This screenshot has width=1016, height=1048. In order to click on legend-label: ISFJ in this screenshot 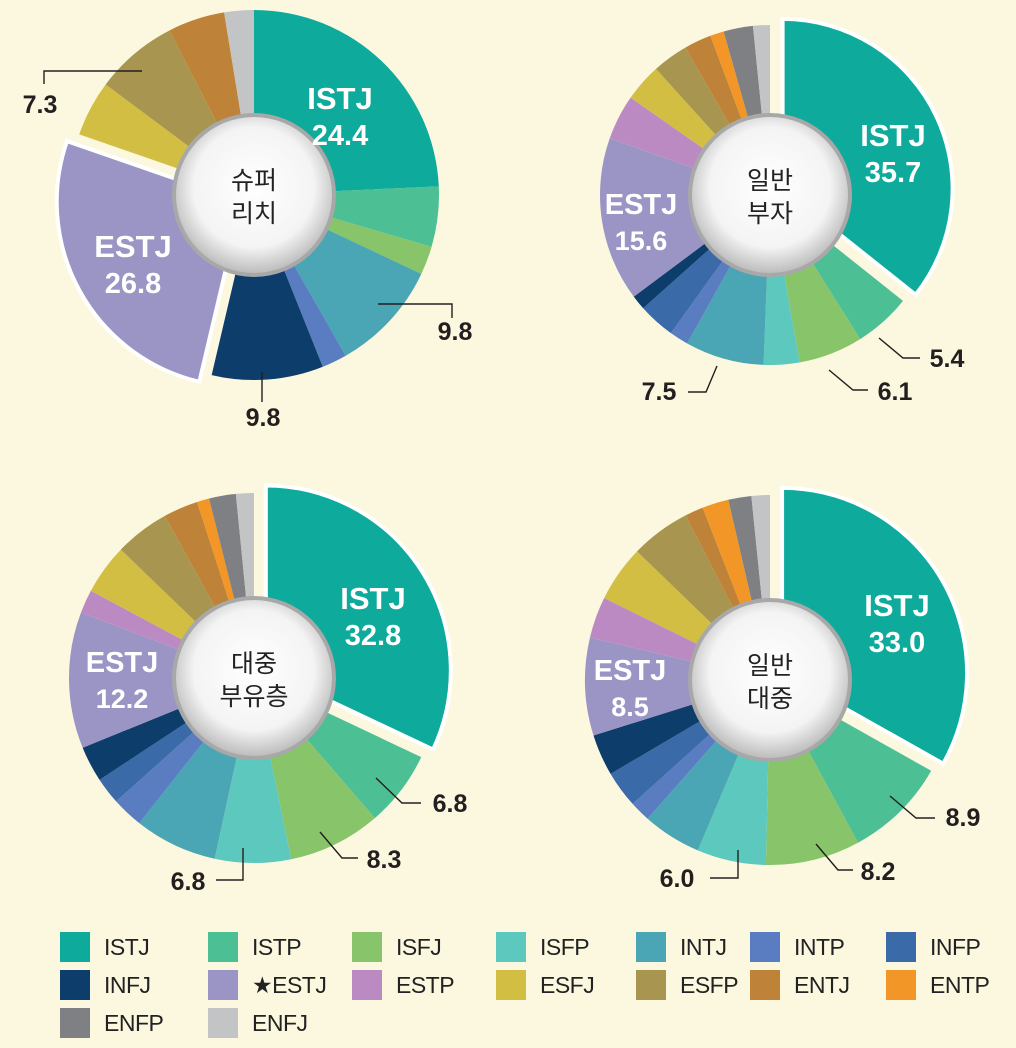, I will do `click(419, 946)`.